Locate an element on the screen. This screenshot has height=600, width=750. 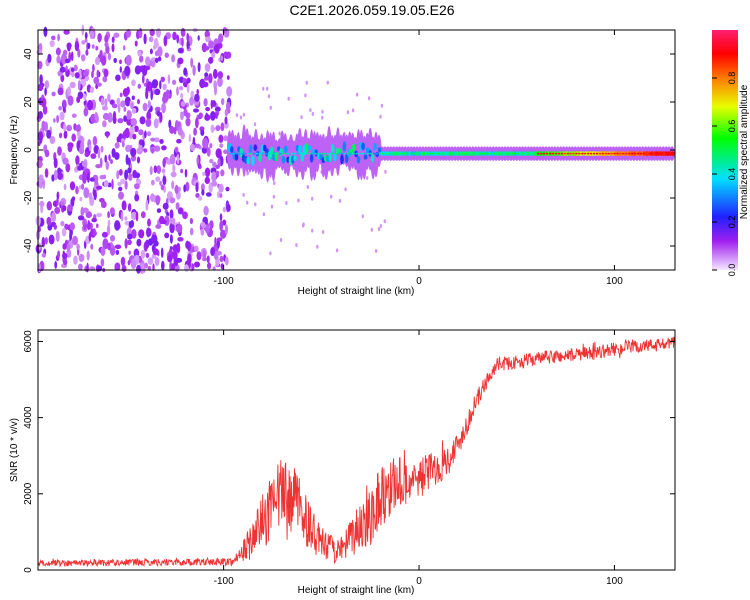
snr-x-tick-label: -100 is located at coordinates (224, 581).